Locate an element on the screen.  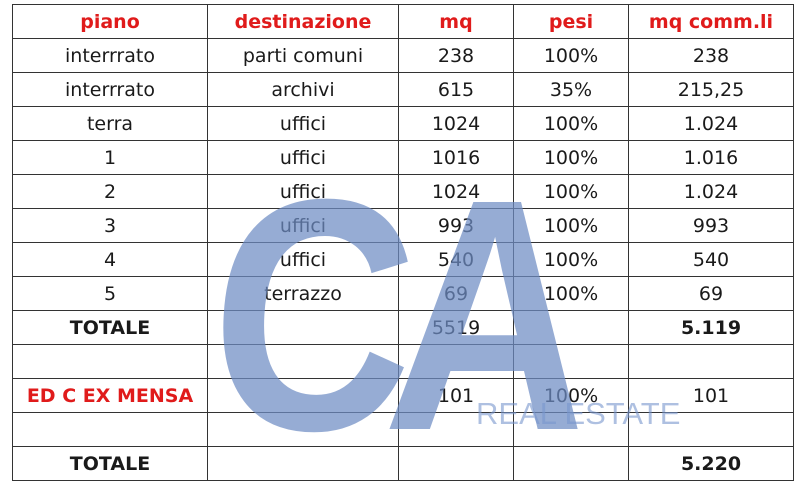
table-row: 3 uffici 993 100% 993 is located at coordinates (403, 225).